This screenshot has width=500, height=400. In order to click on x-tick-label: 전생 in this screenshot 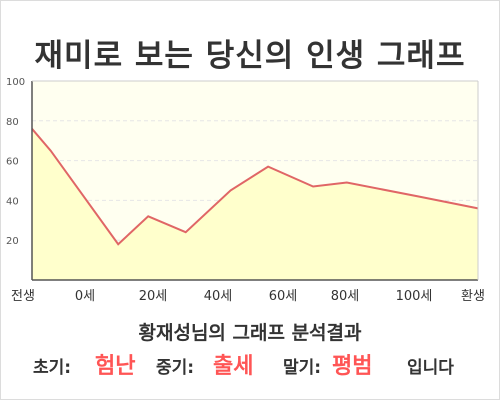, I will do `click(23, 296)`.